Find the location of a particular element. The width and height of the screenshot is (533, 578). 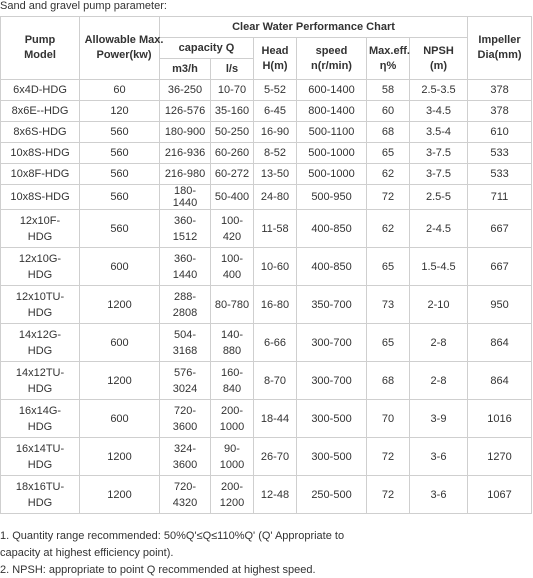

table-cell: 68 is located at coordinates (388, 132).